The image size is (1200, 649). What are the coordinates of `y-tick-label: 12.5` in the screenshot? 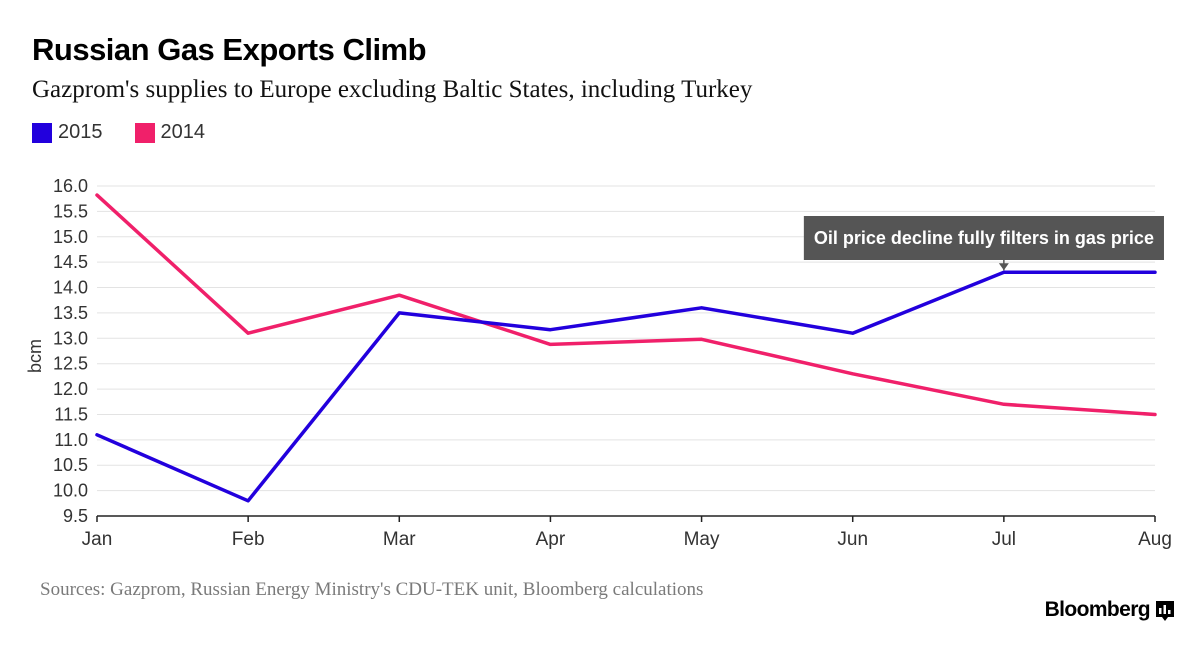 It's located at (70, 364).